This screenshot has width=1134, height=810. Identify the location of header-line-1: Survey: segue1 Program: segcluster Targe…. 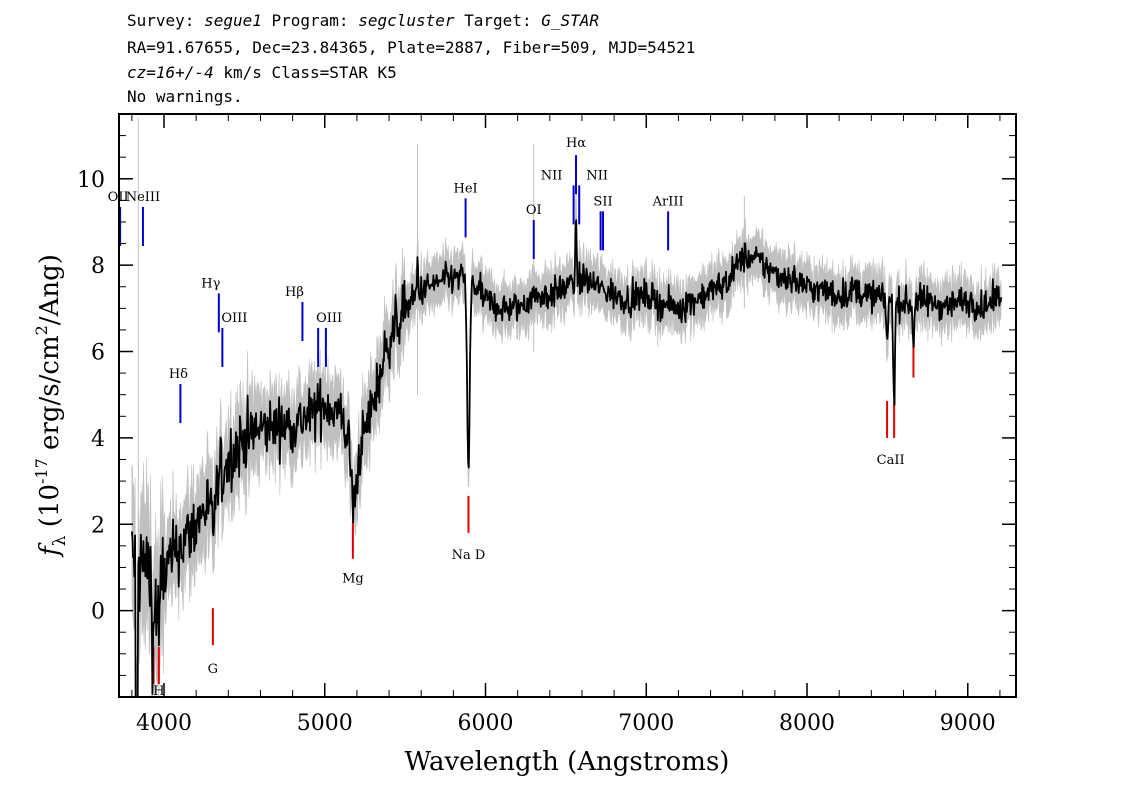
(363, 21).